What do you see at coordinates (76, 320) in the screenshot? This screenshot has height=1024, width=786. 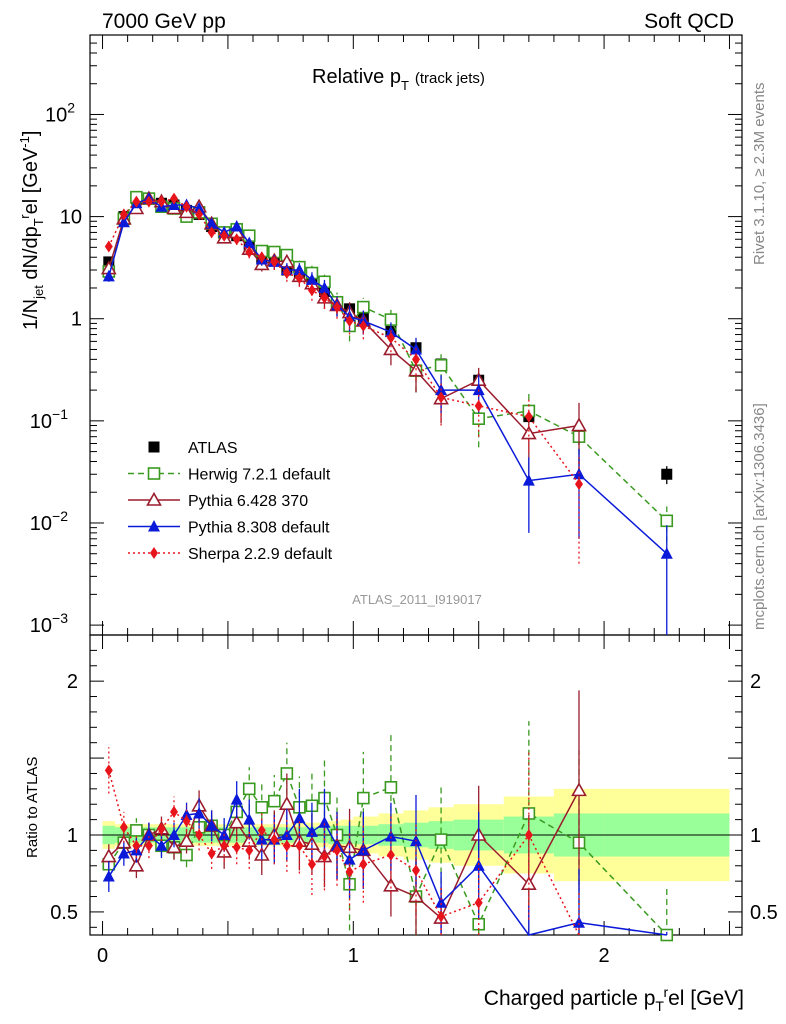 I see `main-y-tick-label: 1` at bounding box center [76, 320].